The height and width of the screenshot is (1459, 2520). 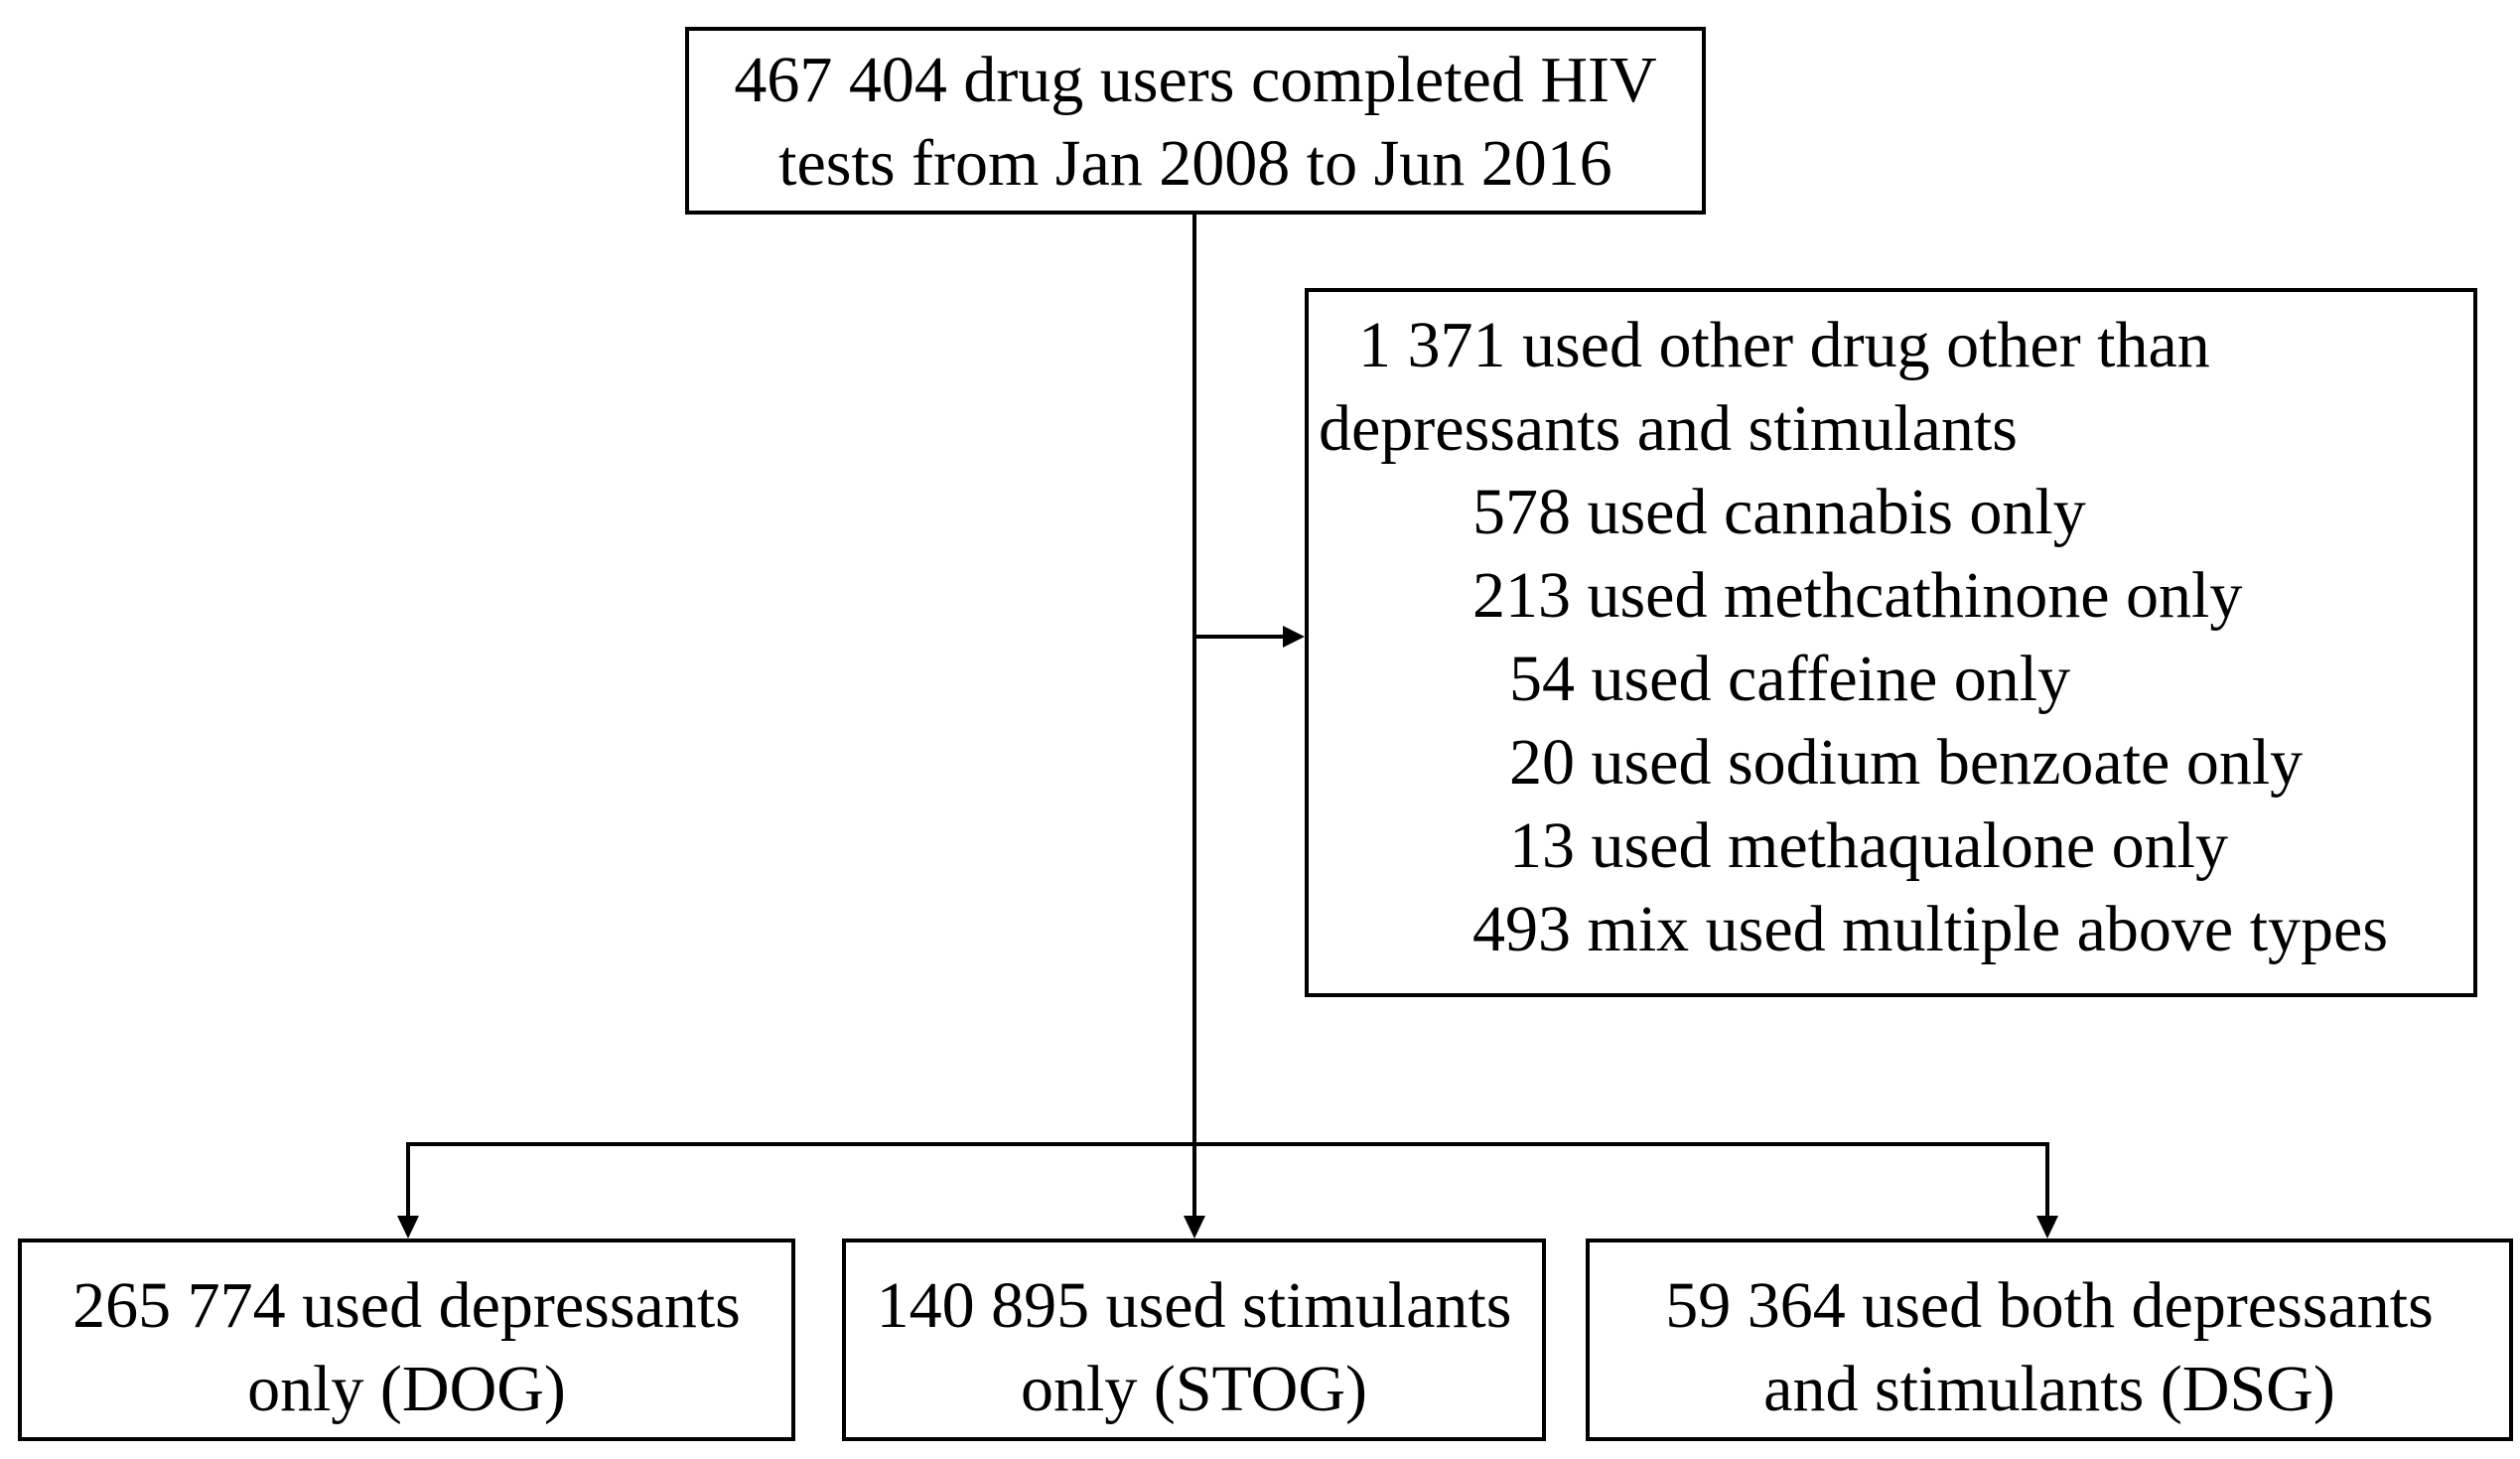 I want to click on excluded-item-methaqualone: 13 used methaqualone only, so click(x=1869, y=845).